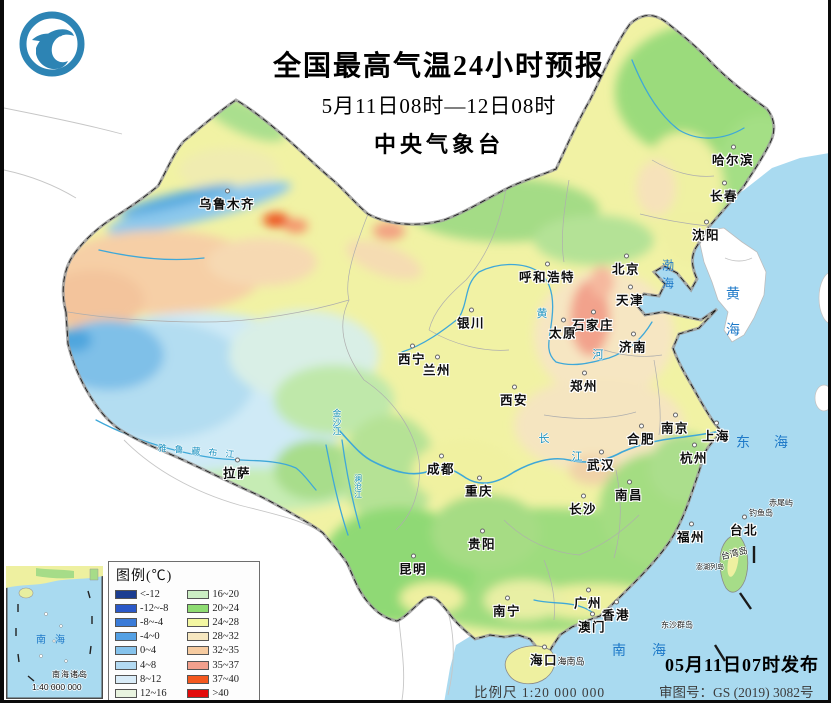 This screenshot has width=831, height=703. Describe the element at coordinates (724, 196) in the screenshot. I see `city-label: 长春` at that location.